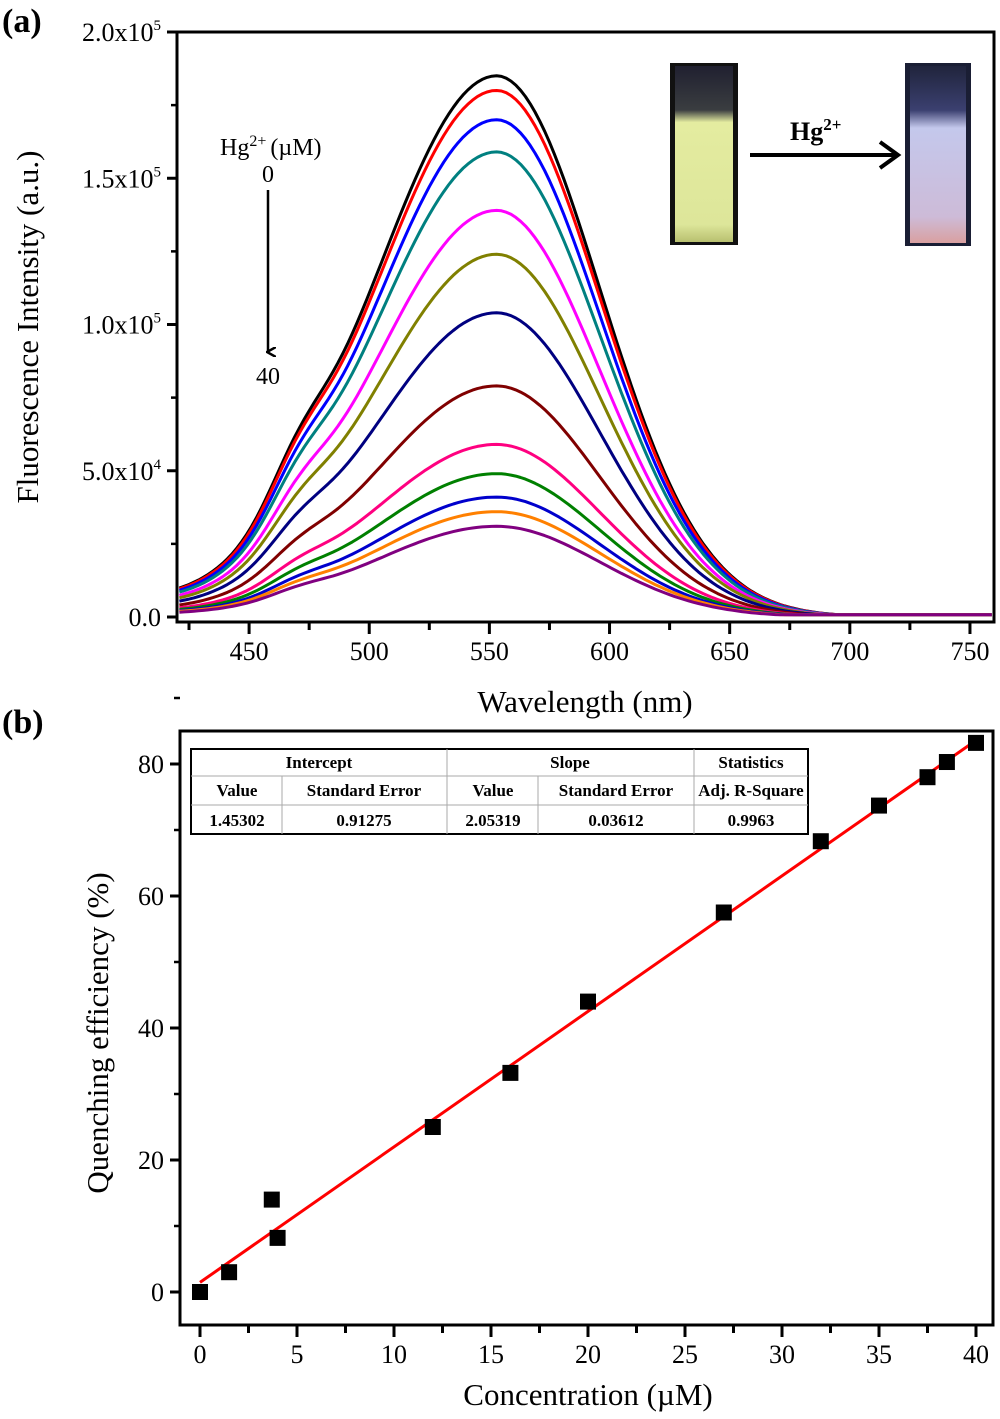 The height and width of the screenshot is (1419, 1000). What do you see at coordinates (363, 820) in the screenshot?
I see `table-cell: 0.91275` at bounding box center [363, 820].